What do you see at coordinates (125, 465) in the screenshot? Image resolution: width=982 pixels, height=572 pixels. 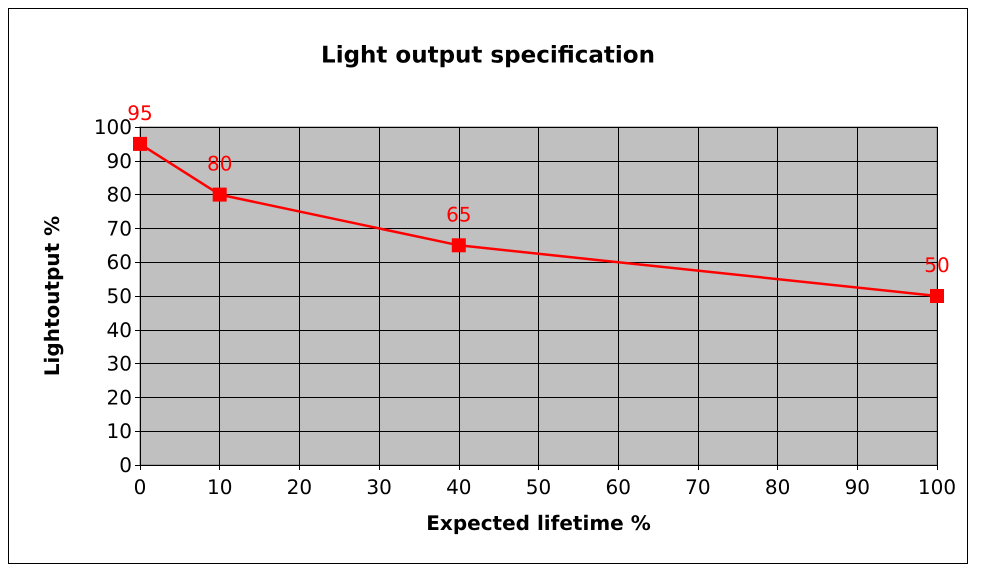 I see `y-tick-label: 0` at bounding box center [125, 465].